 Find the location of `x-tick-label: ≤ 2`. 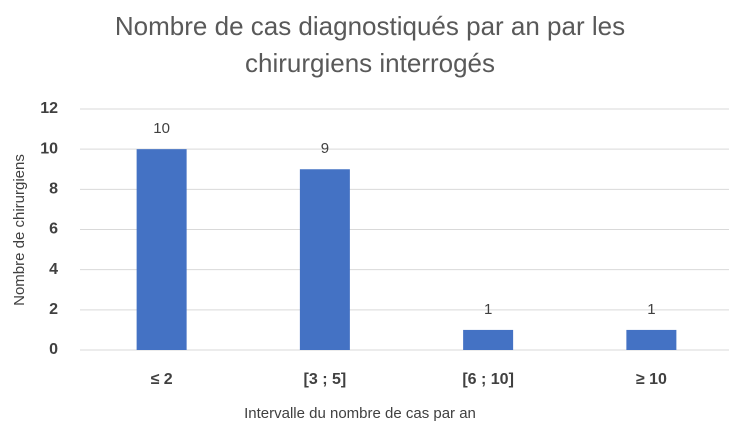

x-tick-label: ≤ 2 is located at coordinates (162, 379).